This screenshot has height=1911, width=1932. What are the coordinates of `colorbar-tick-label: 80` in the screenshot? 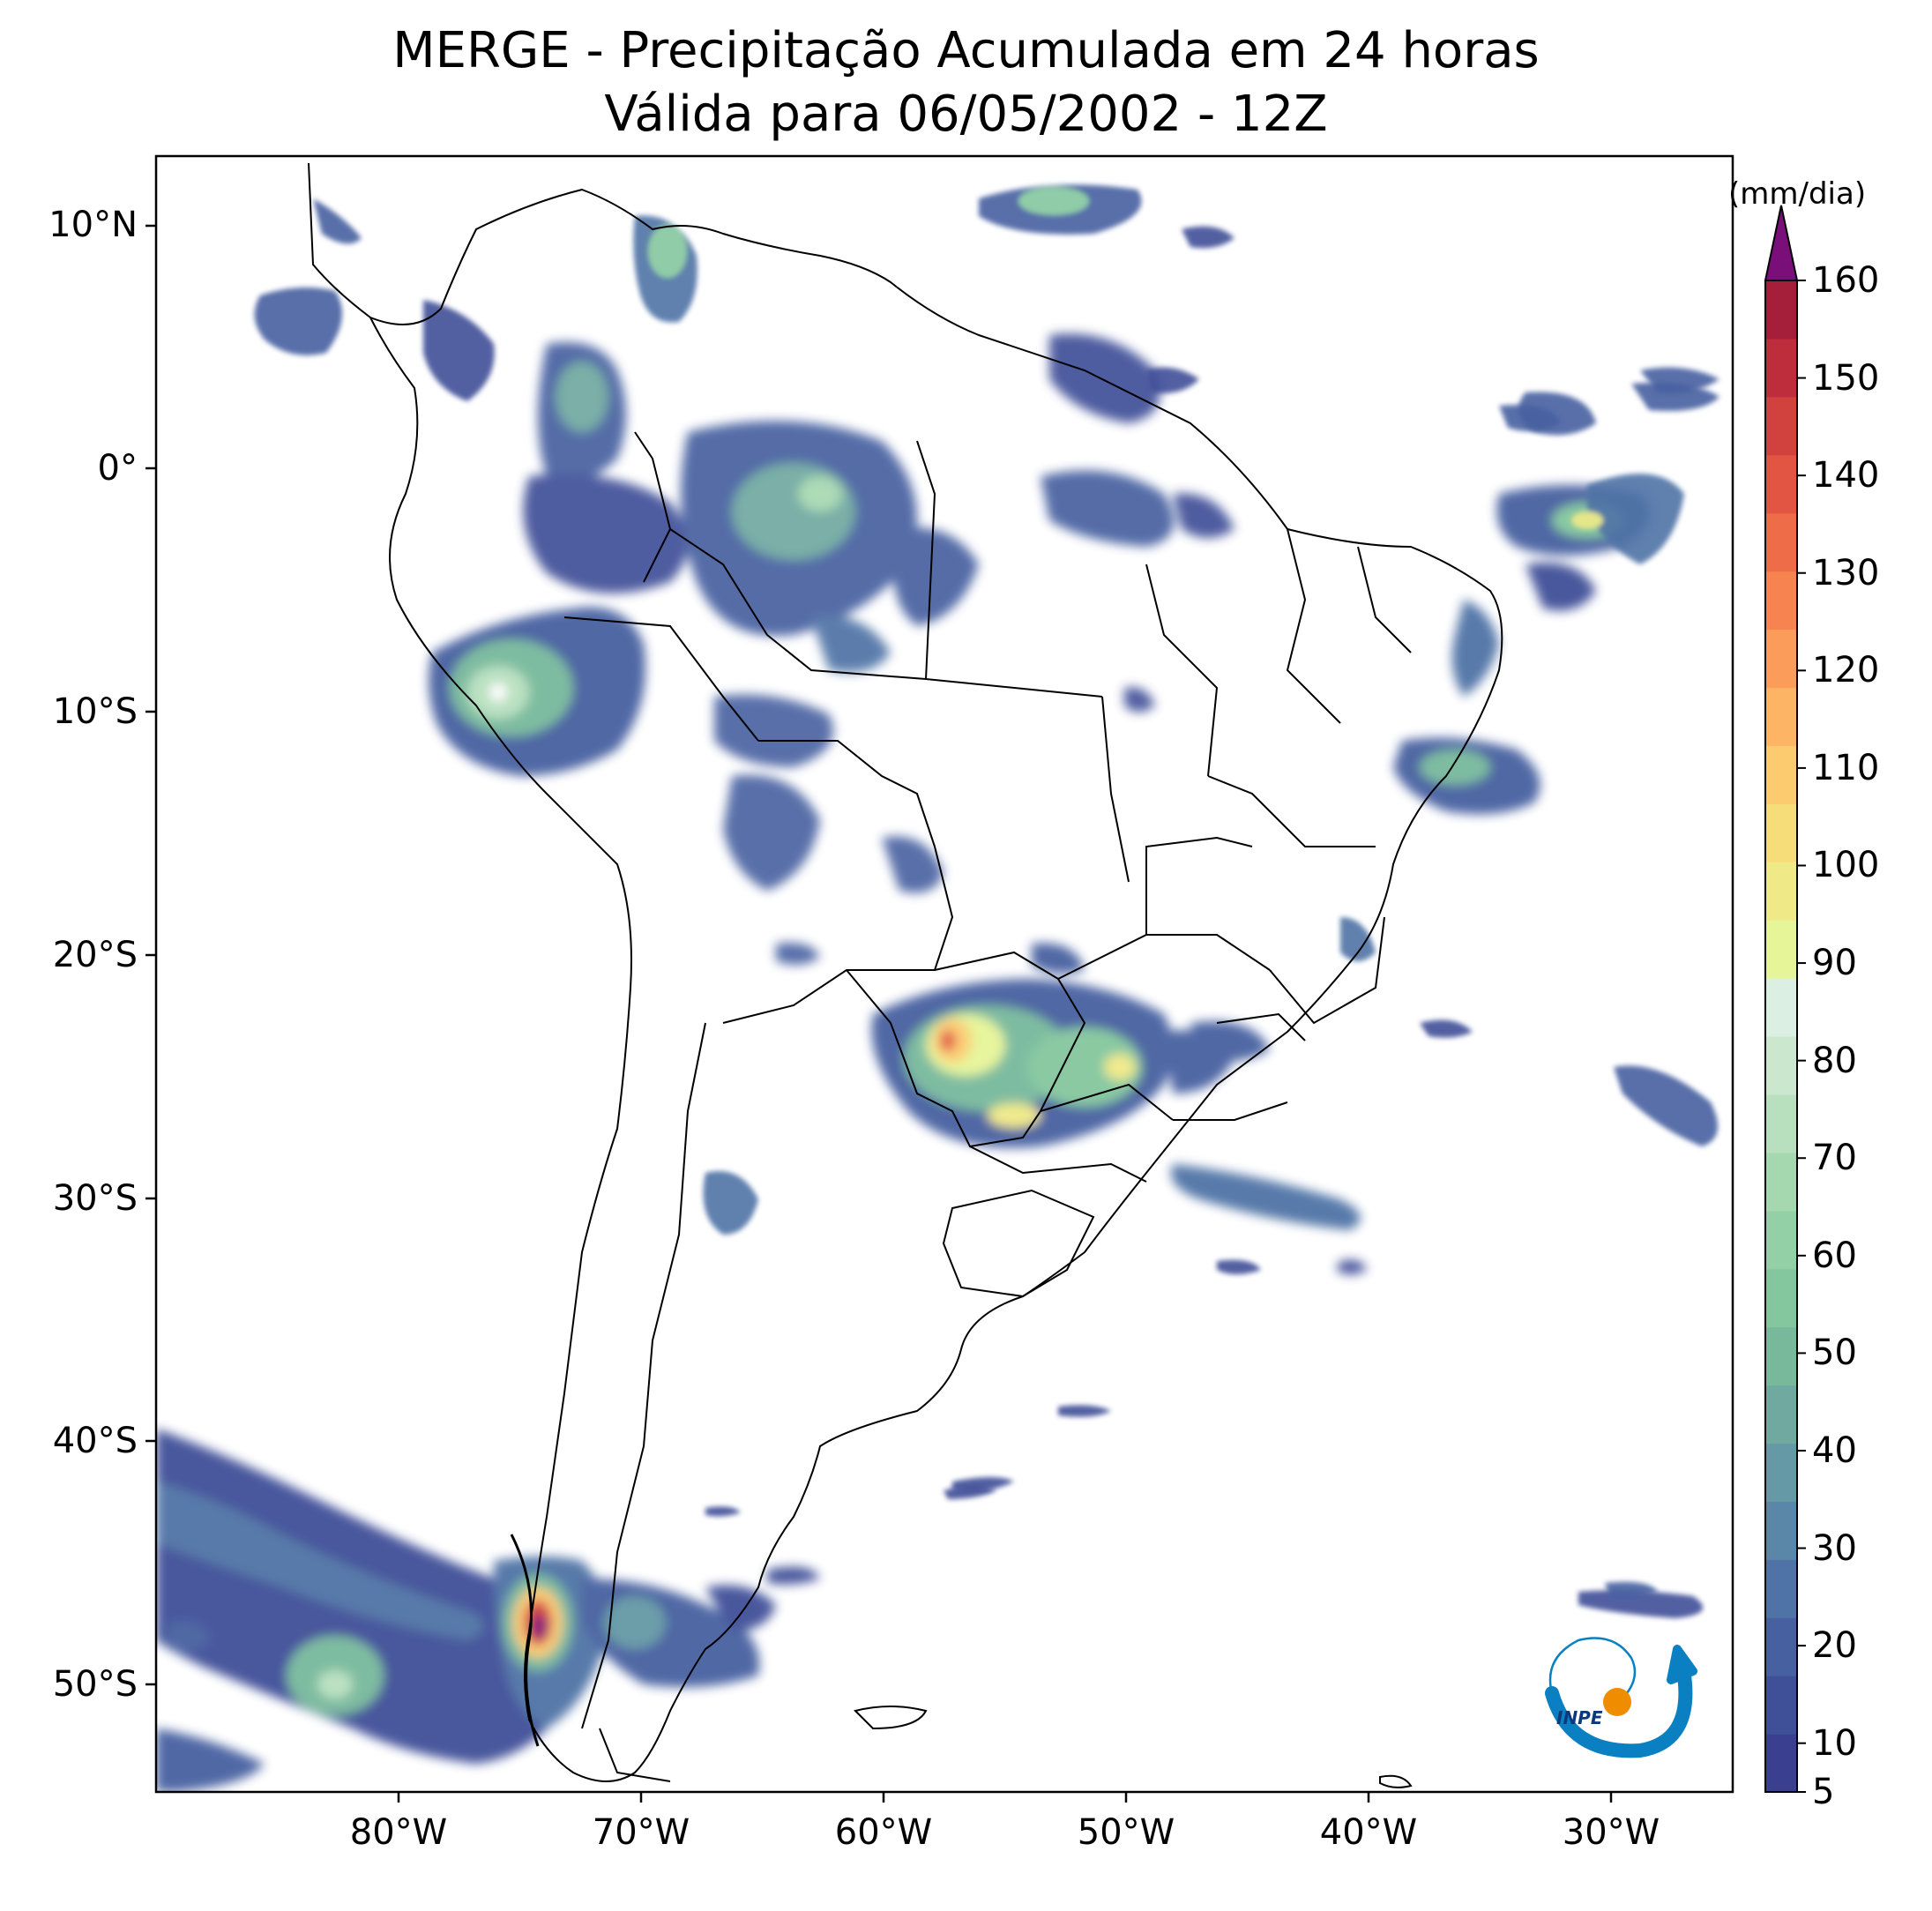 It's located at (1834, 1061).